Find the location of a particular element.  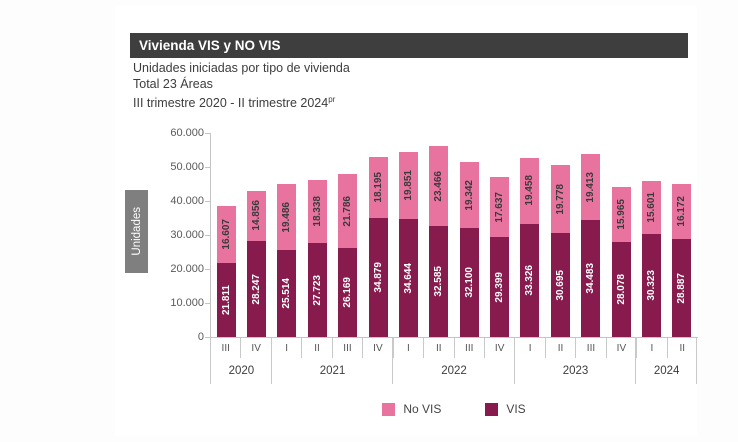

y-tick-label: 0 is located at coordinates (200, 336).